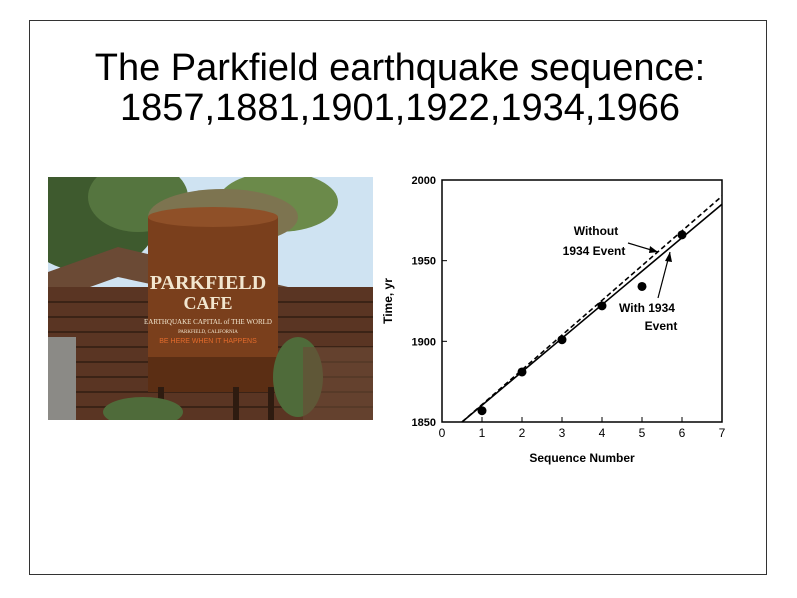  Describe the element at coordinates (400, 68) in the screenshot. I see `title-line-1: The Parkfield earthquake sequence:` at that location.